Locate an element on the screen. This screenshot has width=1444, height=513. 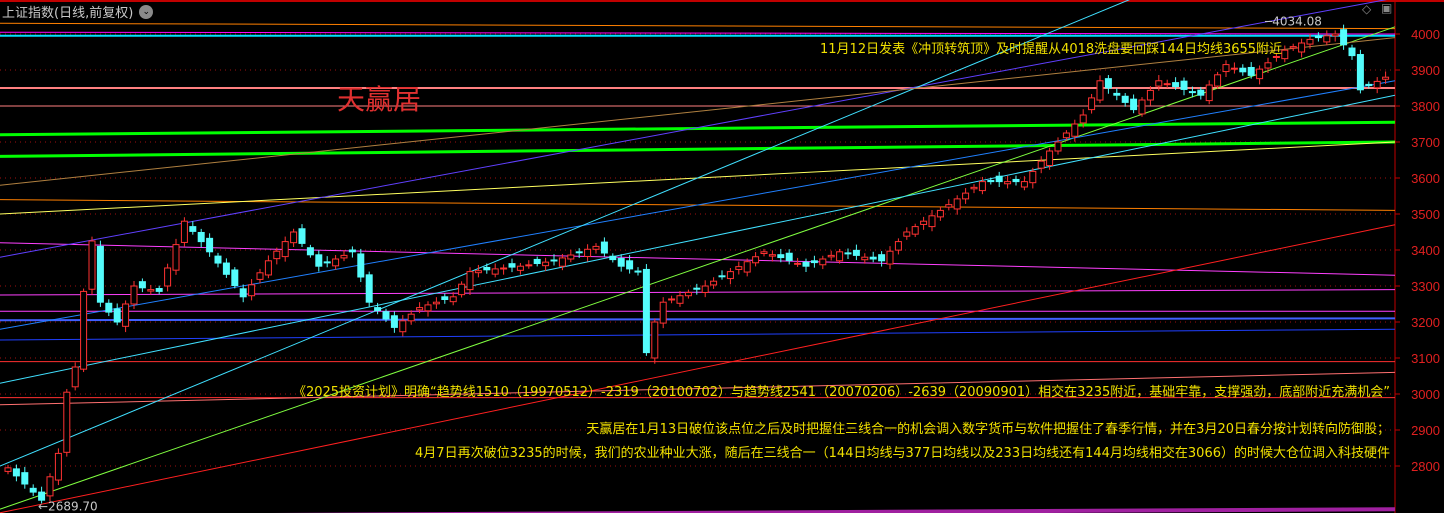
chevron-down-icon: ⌄ is located at coordinates (146, 11).